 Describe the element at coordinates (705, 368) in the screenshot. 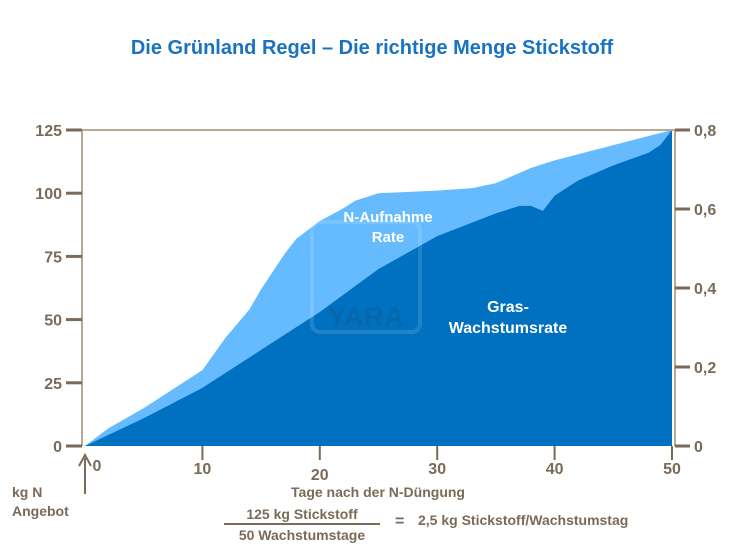

I see `y2-tick-label: 0,2` at that location.